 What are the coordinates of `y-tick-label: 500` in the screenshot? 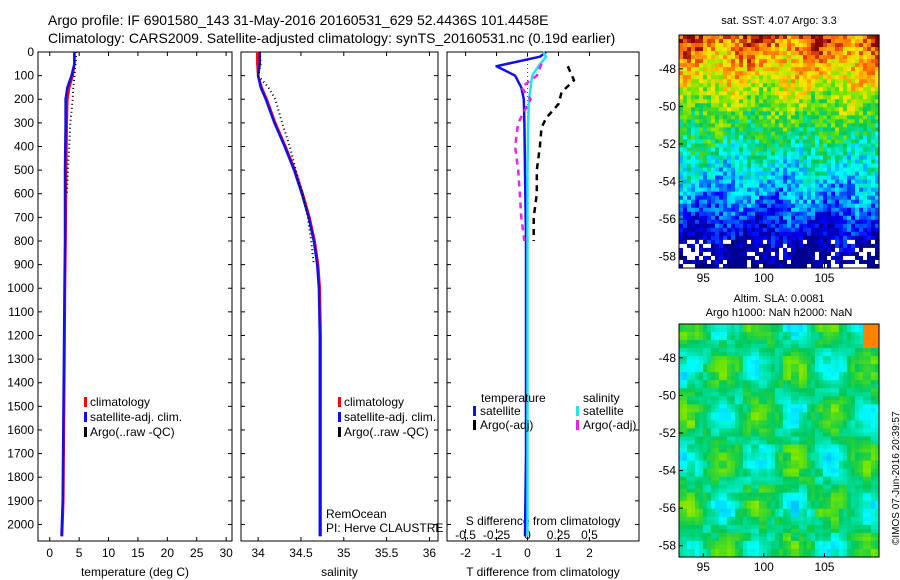 It's located at (24, 170).